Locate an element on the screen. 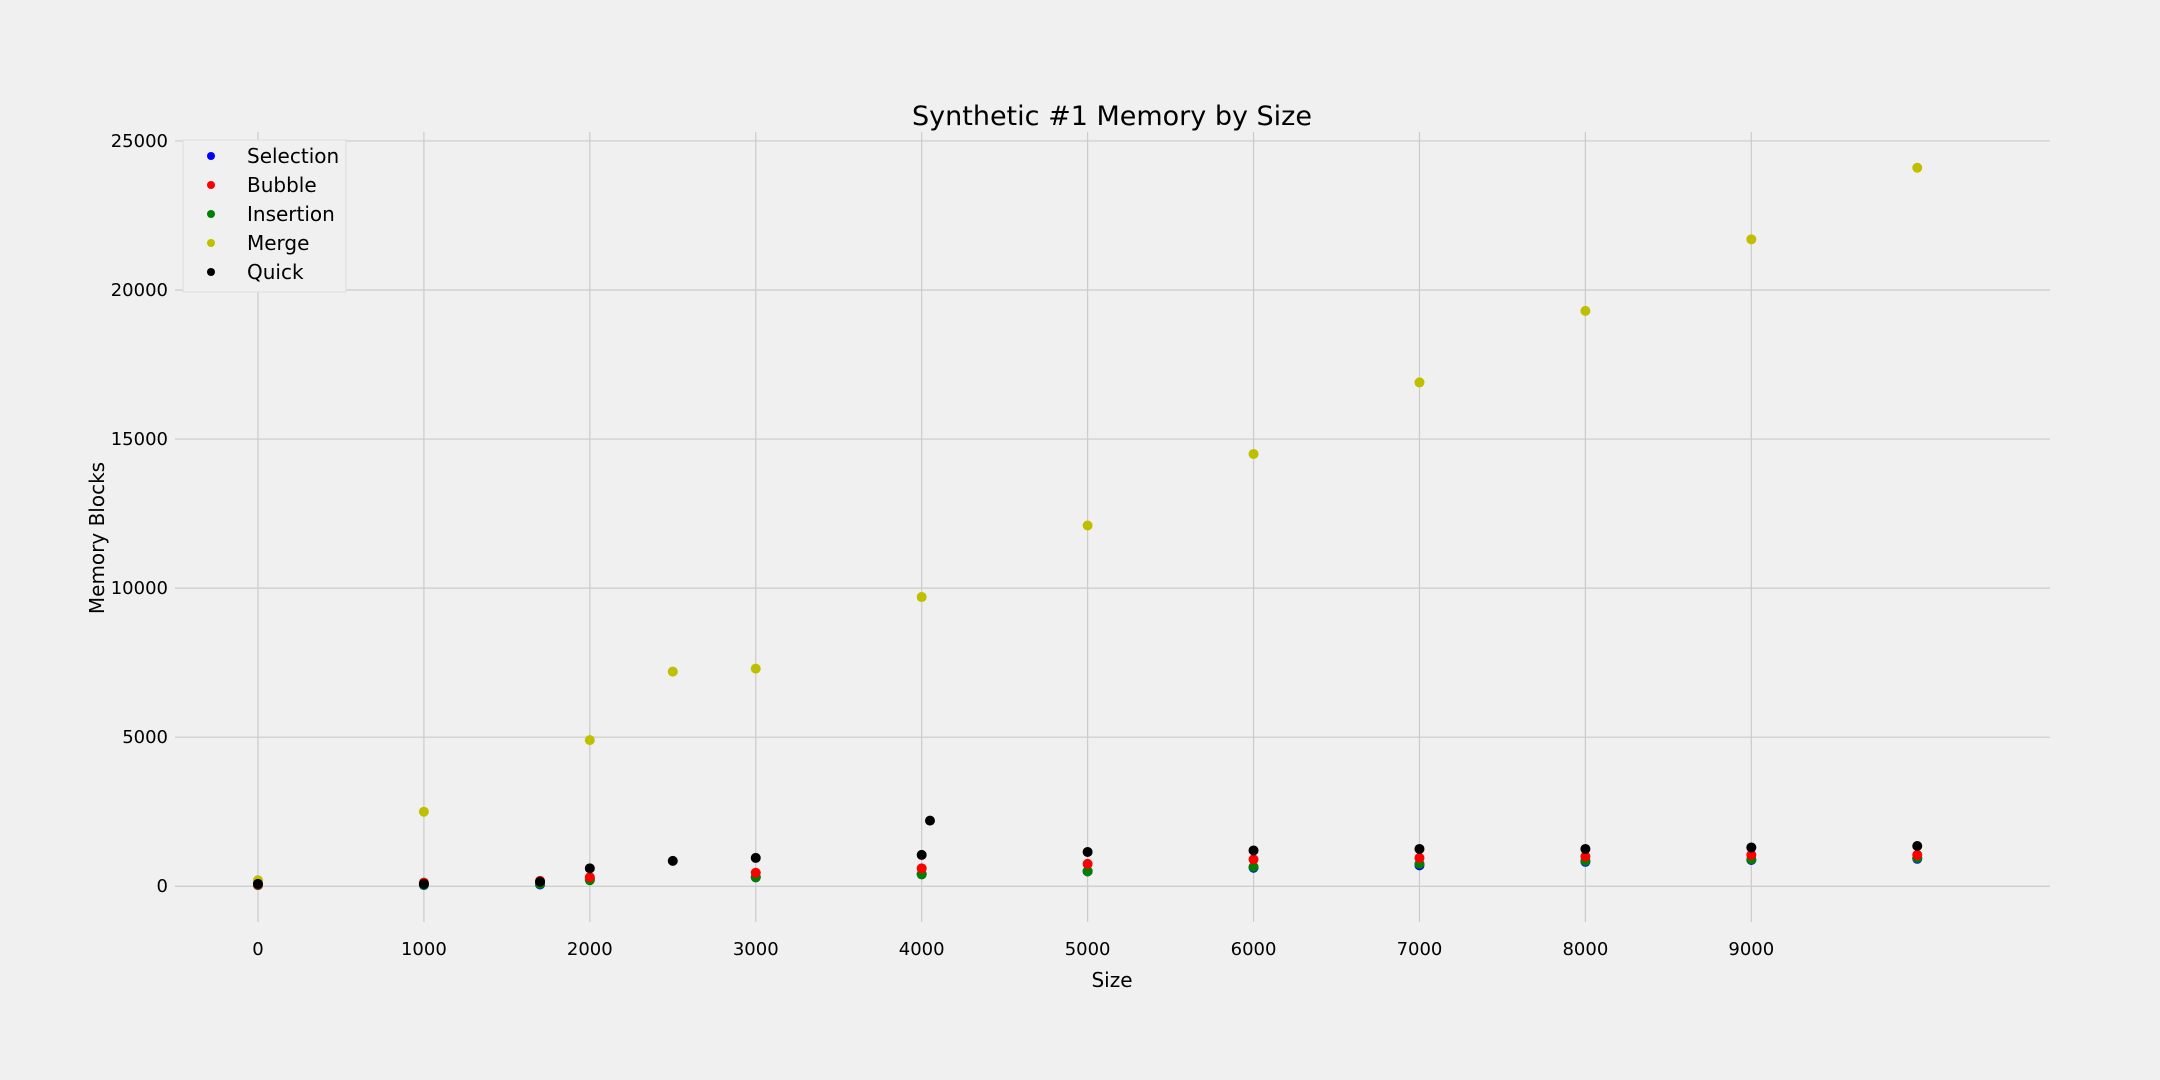  y-tick-labels: 0 5000 10000 15000 20000 25000 is located at coordinates (139, 514).